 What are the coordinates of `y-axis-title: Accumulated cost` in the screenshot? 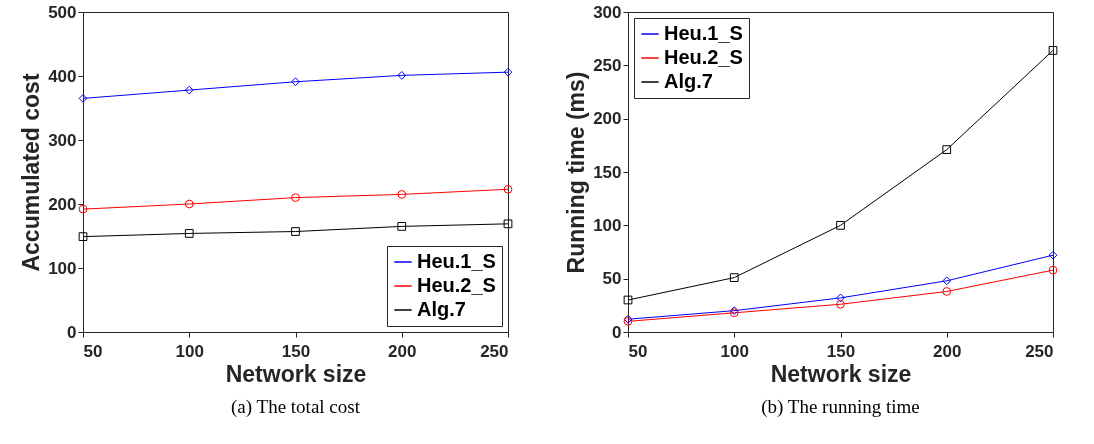 It's located at (31, 172).